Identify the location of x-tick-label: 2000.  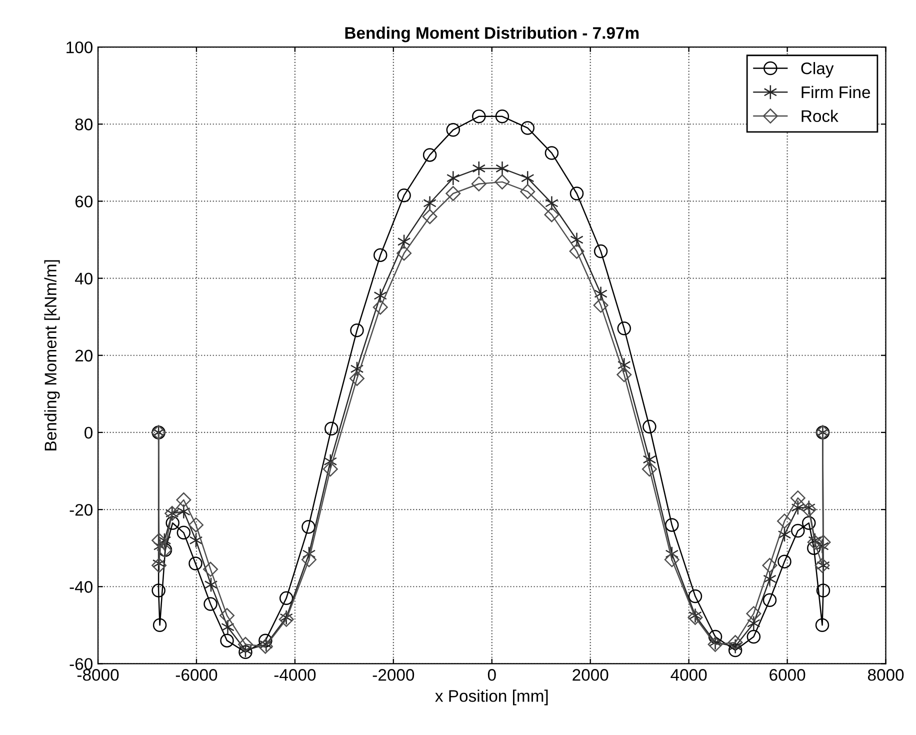
(590, 675).